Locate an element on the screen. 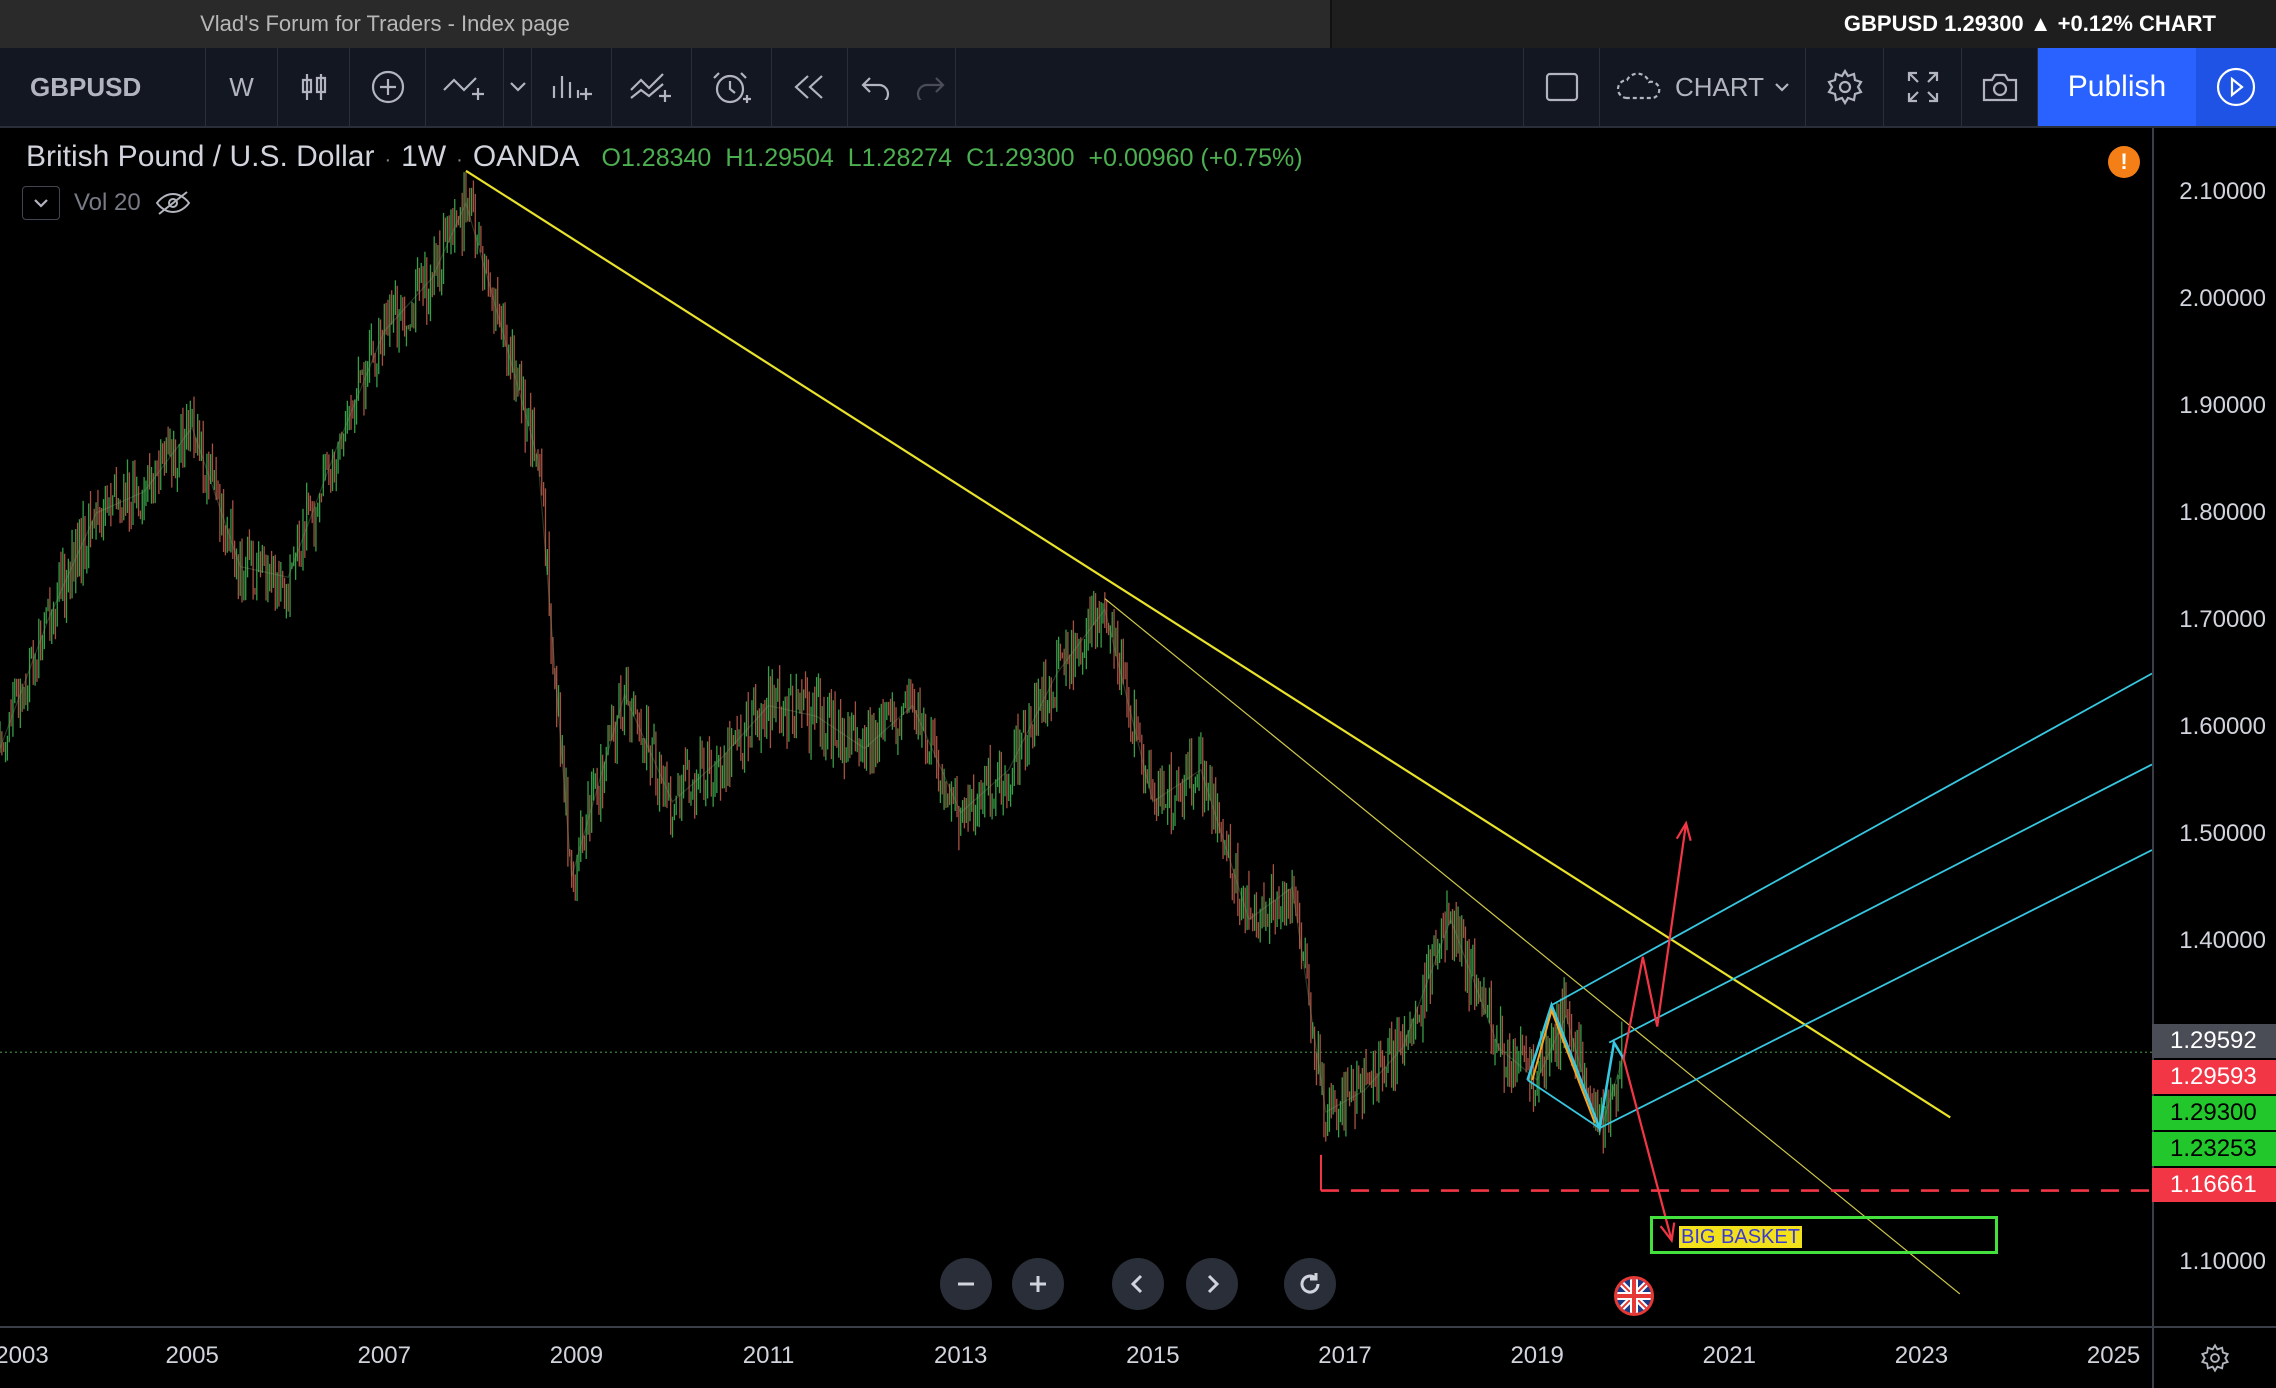  toolbar-spacer is located at coordinates (1240, 87).